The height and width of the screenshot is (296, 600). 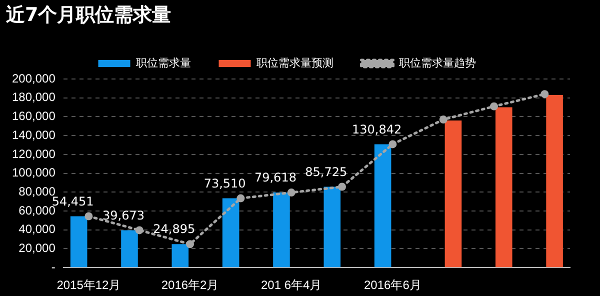 What do you see at coordinates (225, 183) in the screenshot?
I see `data-label: 73,510` at bounding box center [225, 183].